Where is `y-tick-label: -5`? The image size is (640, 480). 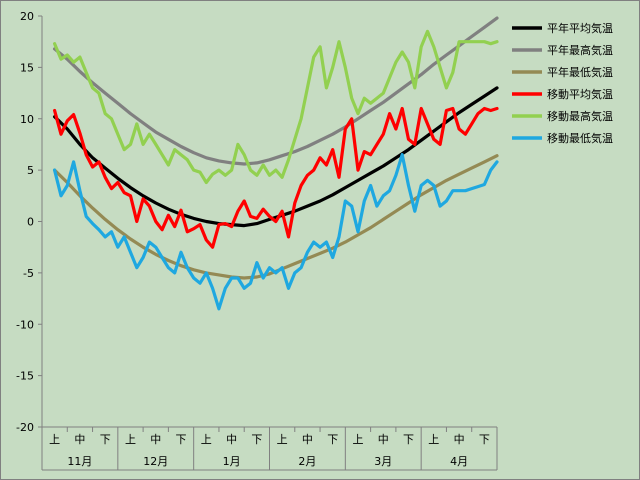
y-tick-label: -5 is located at coordinates (28, 273).